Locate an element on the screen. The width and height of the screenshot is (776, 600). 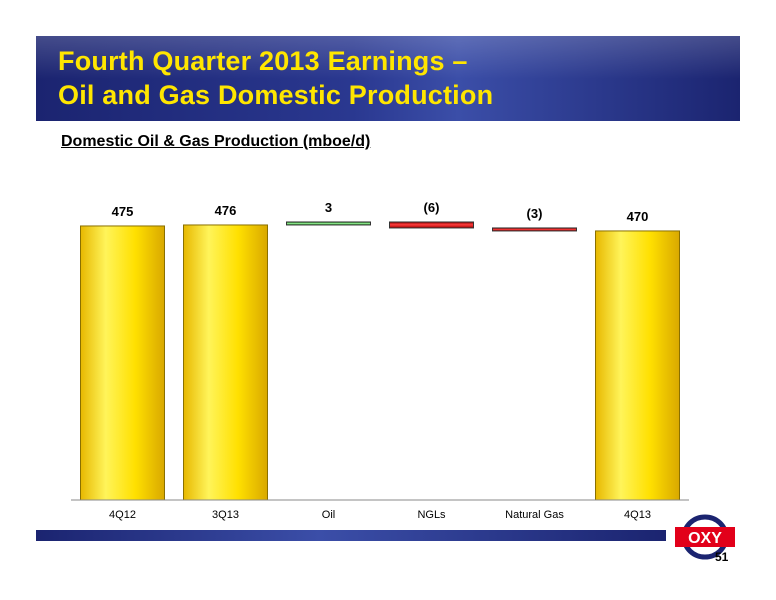
chart-title: Domestic Oil & Gas Production (mboe/d) is located at coordinates (216, 141).